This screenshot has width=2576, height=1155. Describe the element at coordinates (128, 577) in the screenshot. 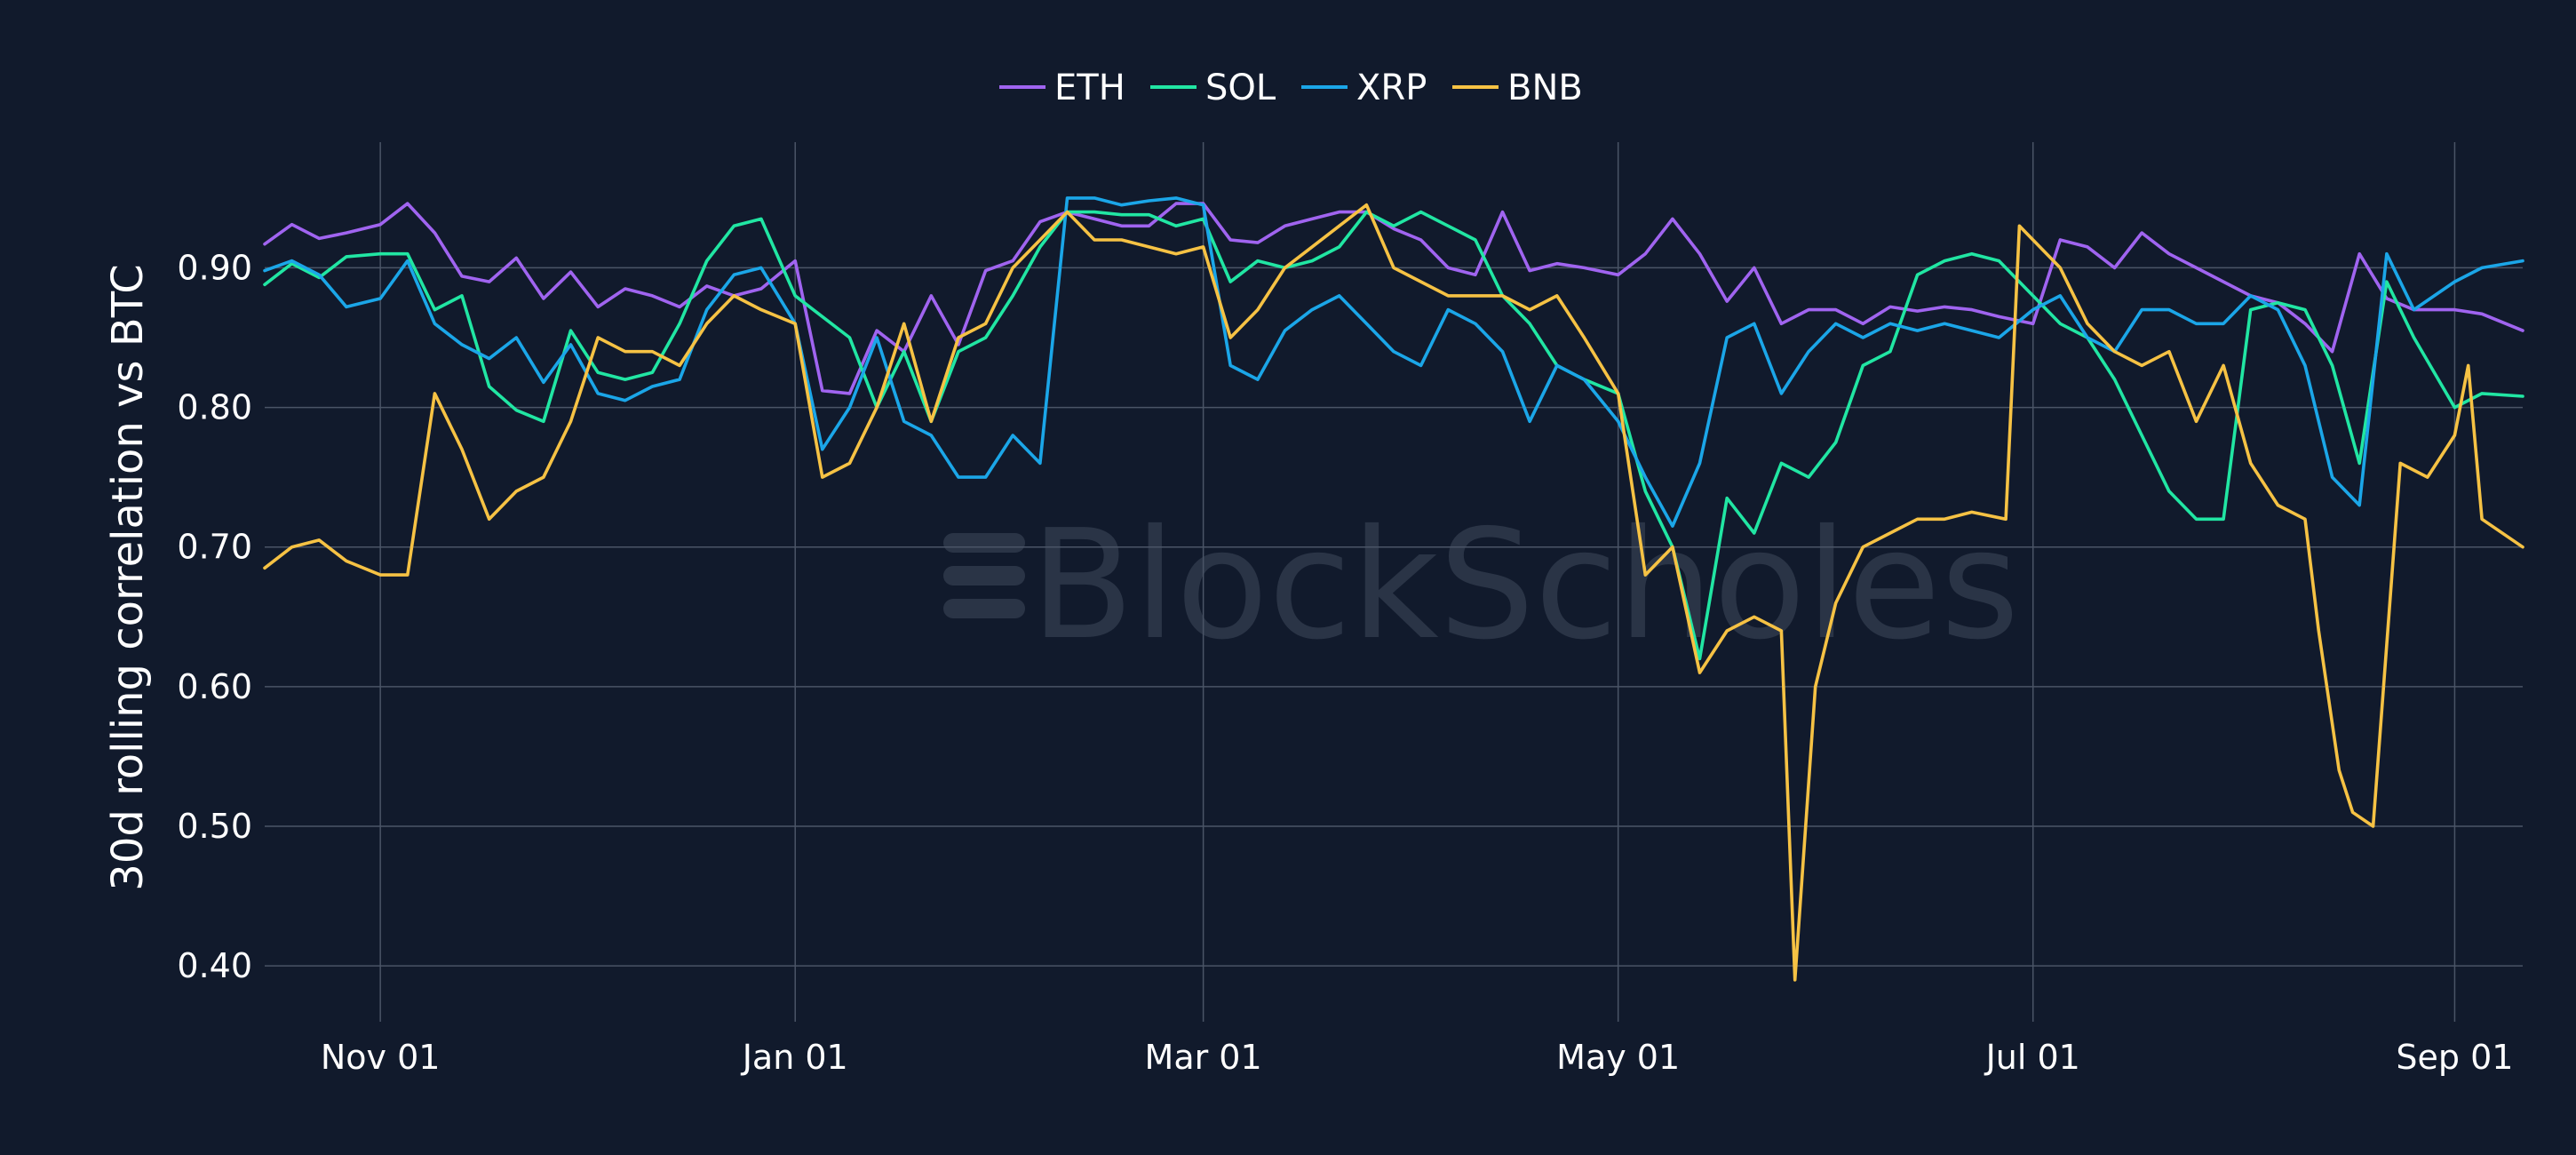

I see `y-axis-title: 30d rolling correlation vs BTC` at that location.